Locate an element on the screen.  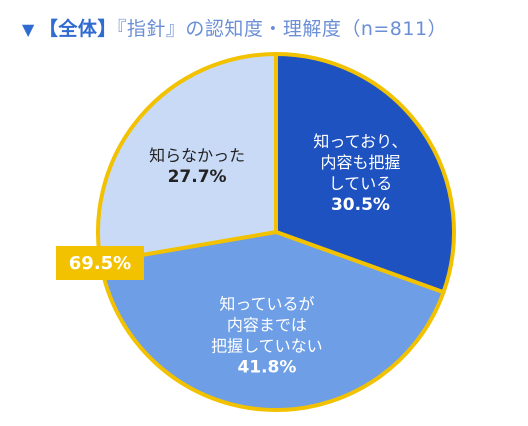
title-subject: 『指針』の認知度・理解度（n=811） is located at coordinates (282, 29).